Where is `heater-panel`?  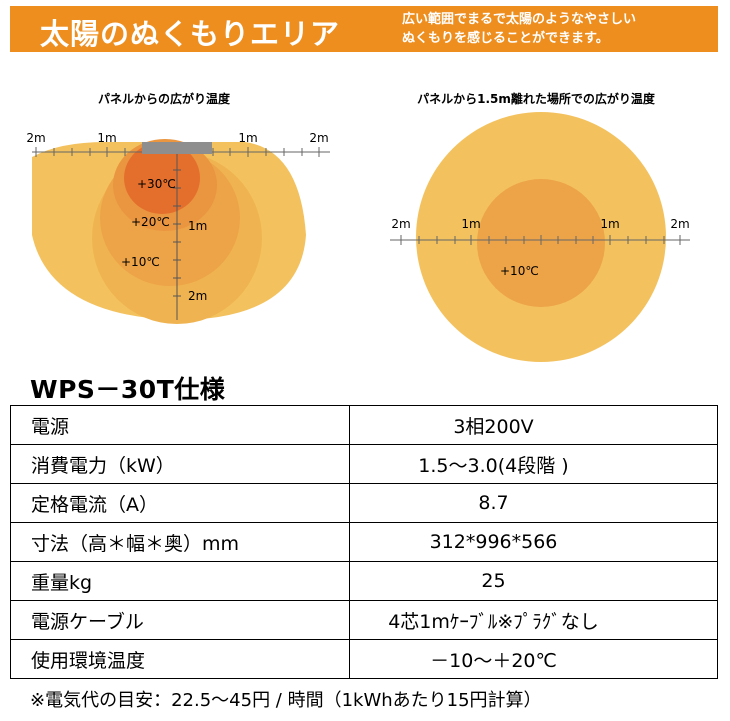
heater-panel is located at coordinates (177, 148).